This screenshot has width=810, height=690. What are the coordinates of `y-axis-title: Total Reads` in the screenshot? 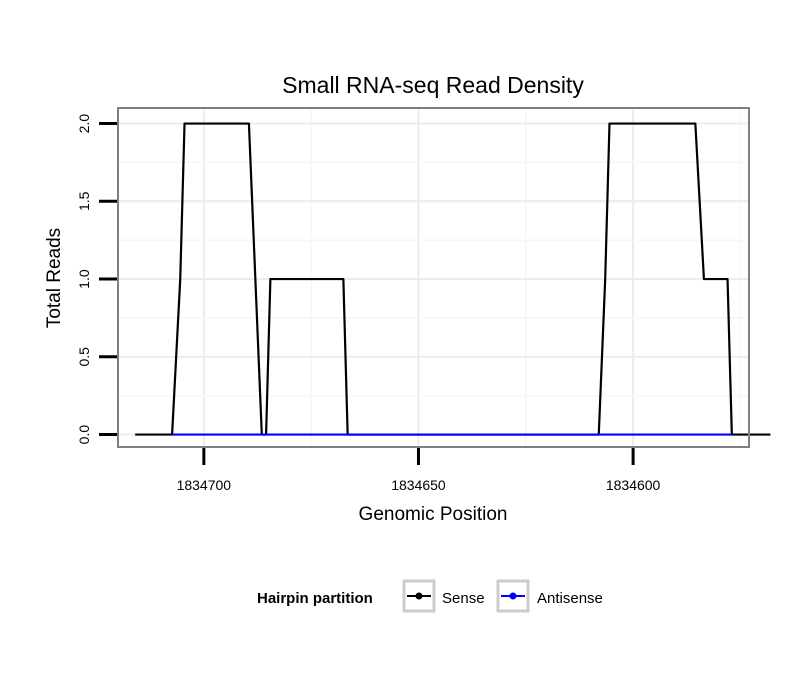 It's located at (54, 278).